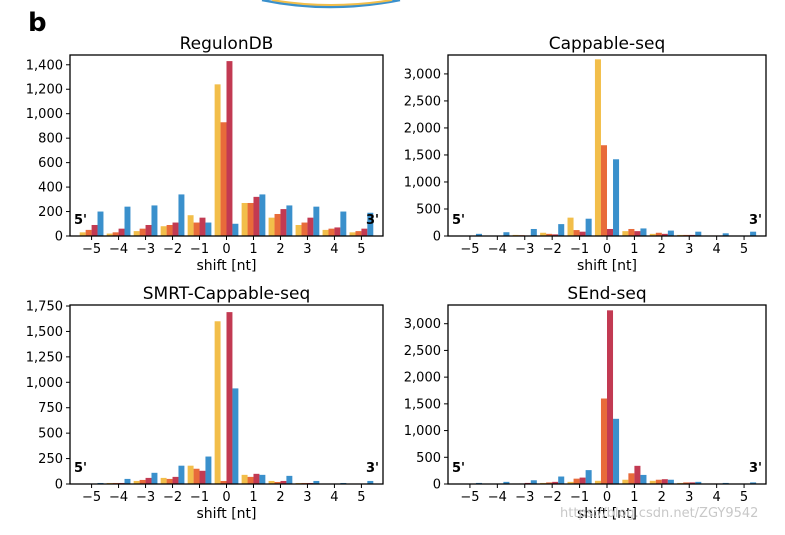  I want to click on bar-−1-series-4, so click(208, 470).